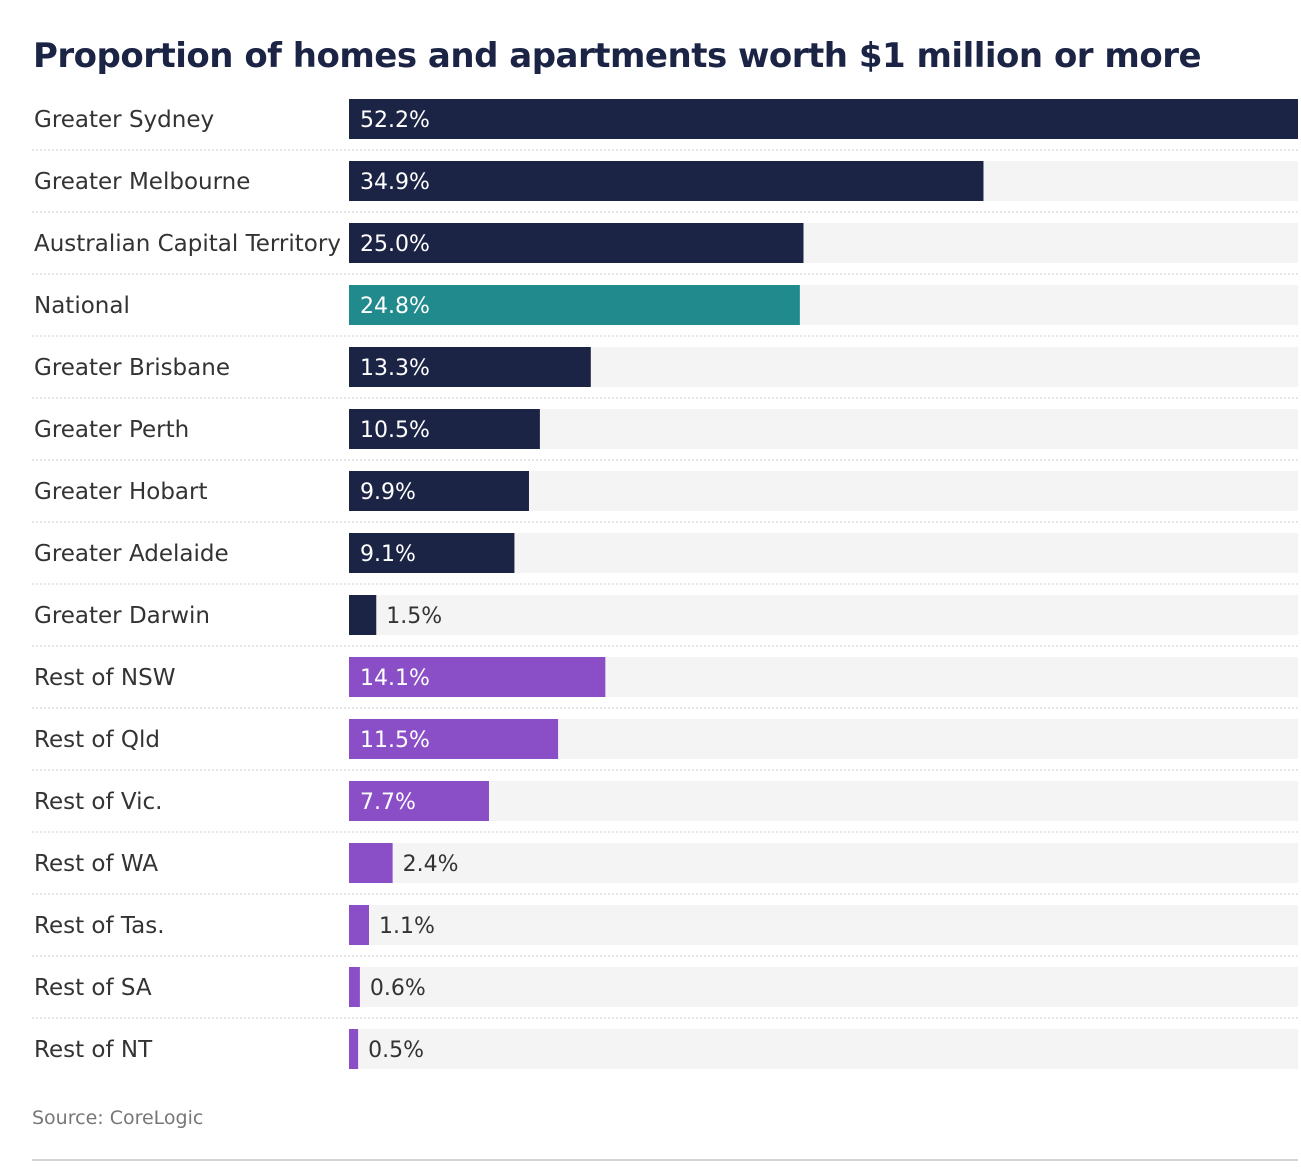 The height and width of the screenshot is (1175, 1301). What do you see at coordinates (142, 182) in the screenshot?
I see `category-label: Greater Melbourne` at bounding box center [142, 182].